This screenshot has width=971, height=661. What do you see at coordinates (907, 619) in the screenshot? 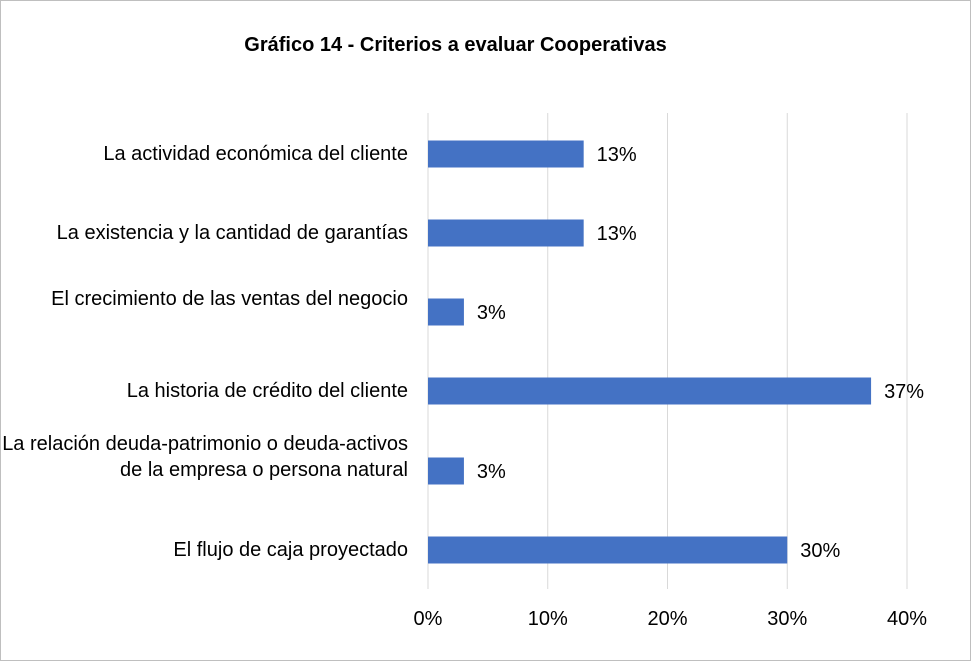
I see `x-tick-label-4: 40%` at bounding box center [907, 619].